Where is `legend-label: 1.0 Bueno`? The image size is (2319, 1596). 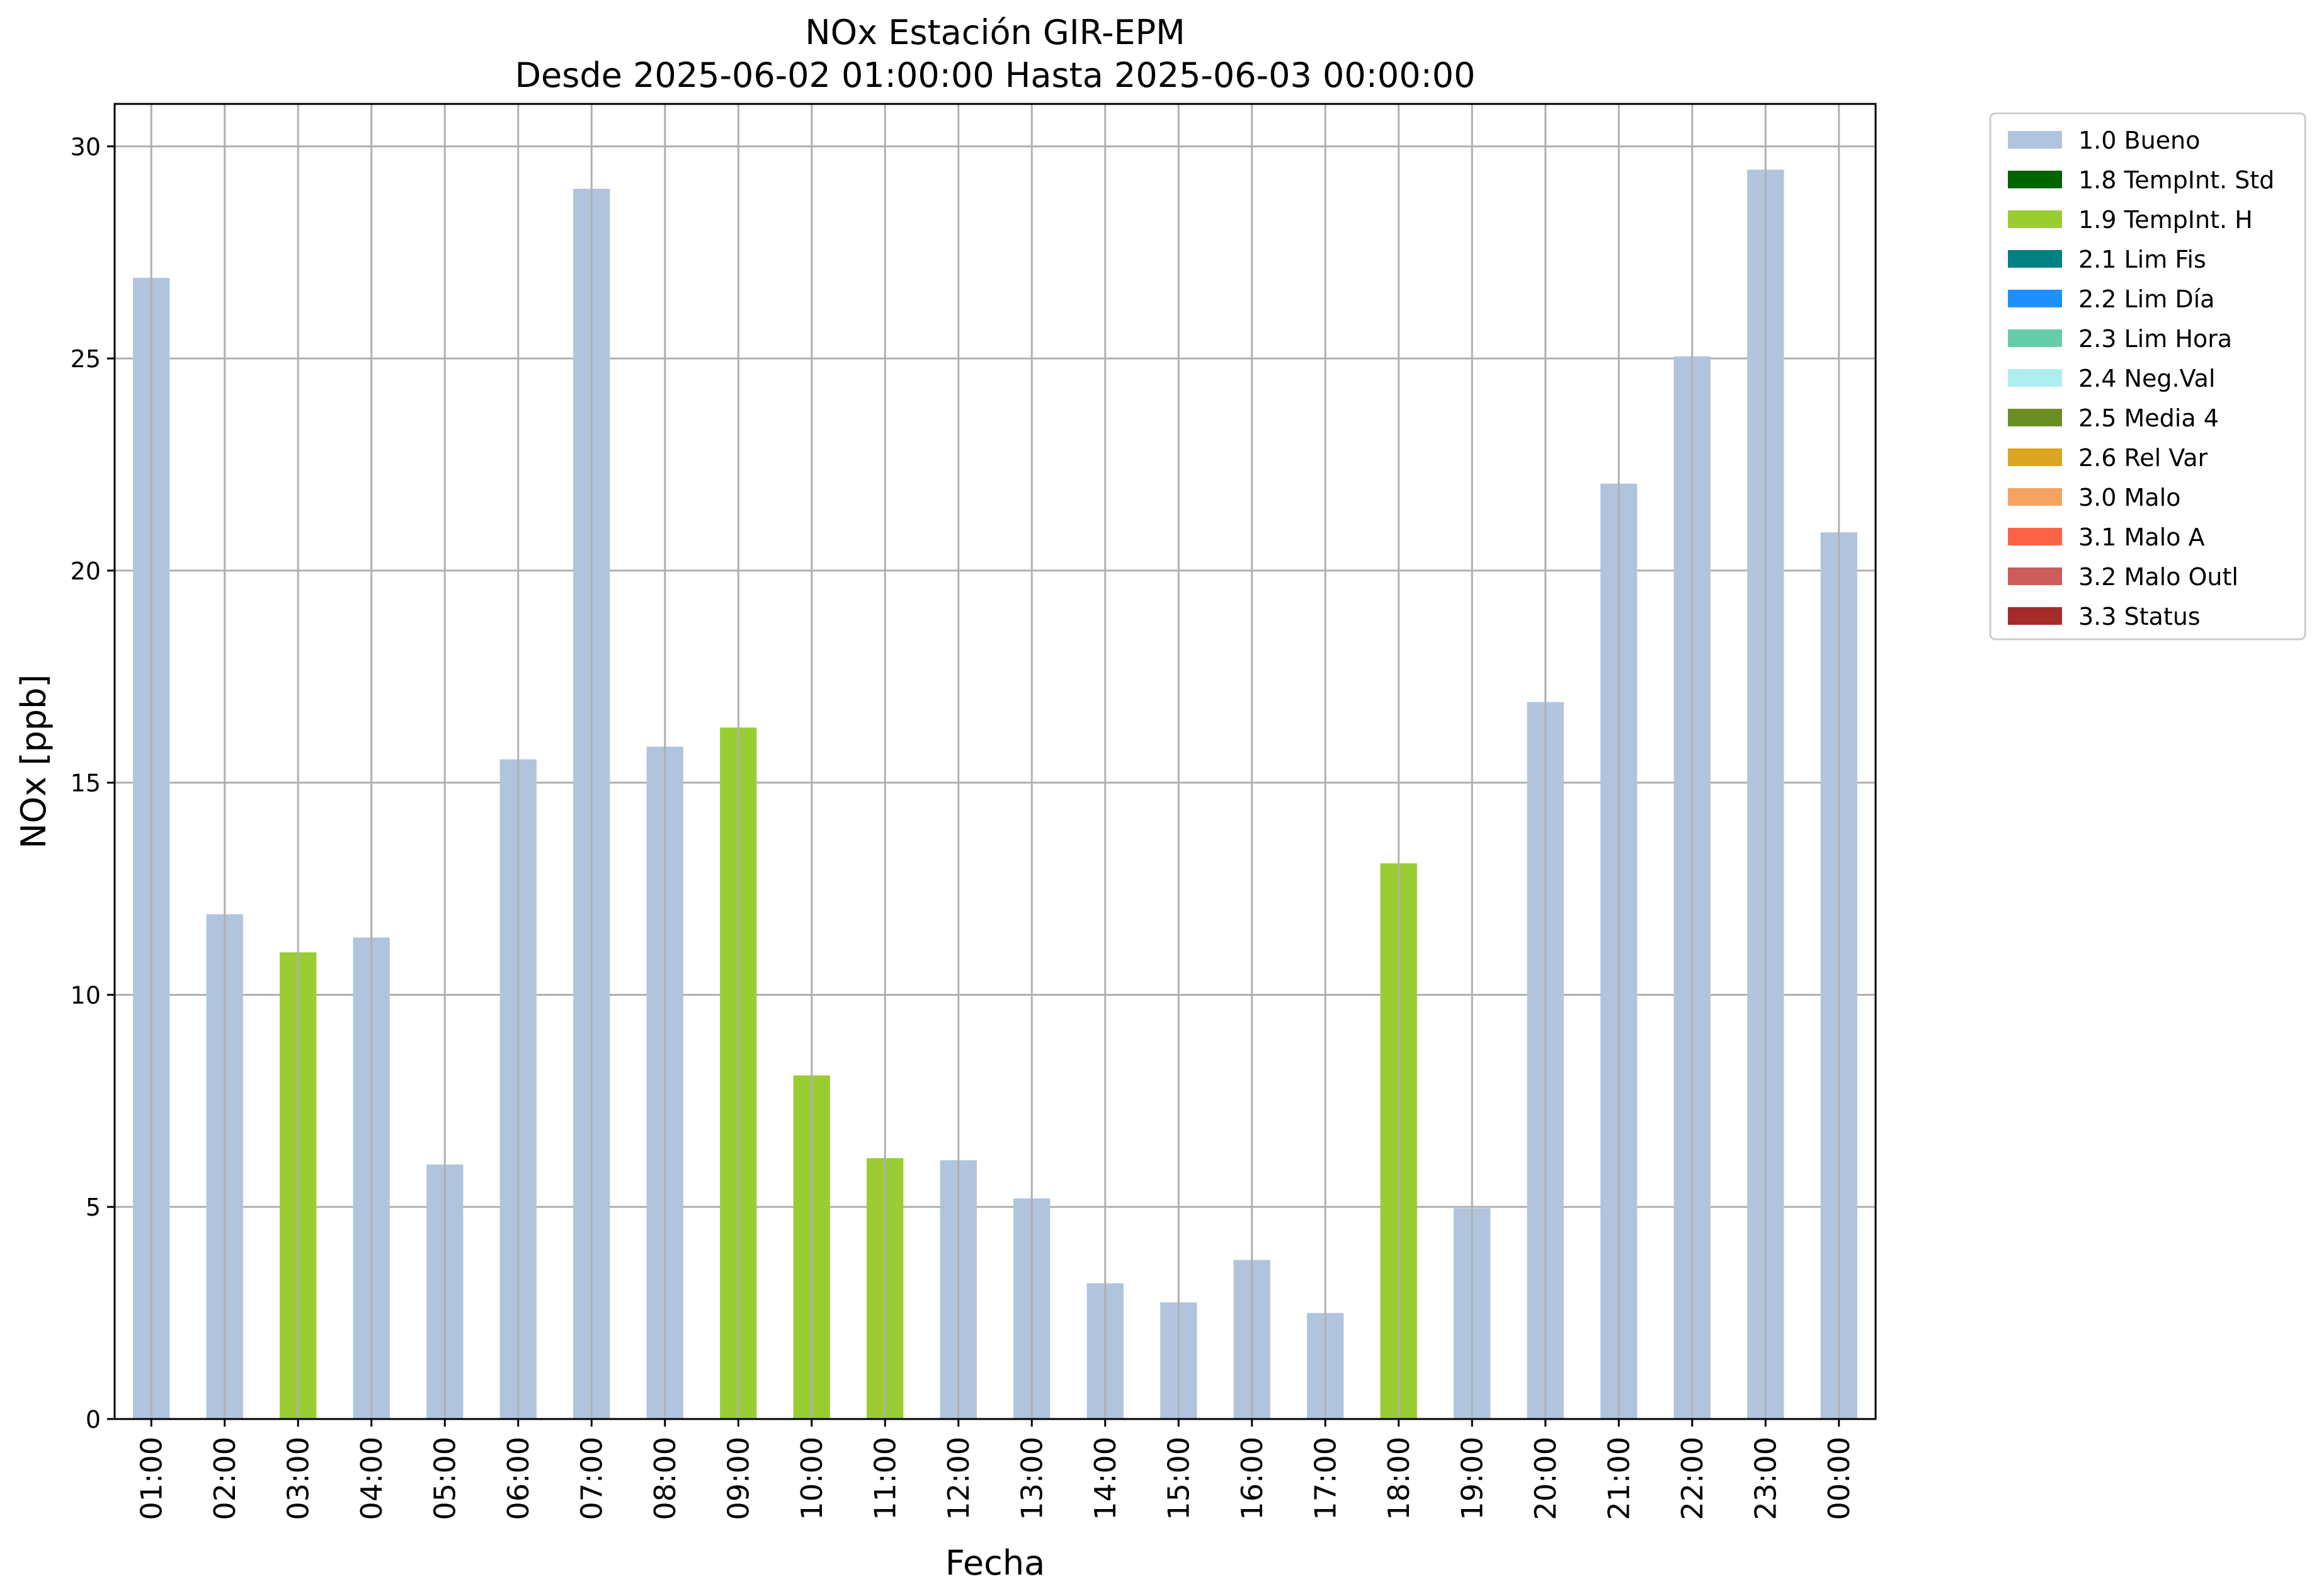 legend-label: 1.0 Bueno is located at coordinates (2139, 140).